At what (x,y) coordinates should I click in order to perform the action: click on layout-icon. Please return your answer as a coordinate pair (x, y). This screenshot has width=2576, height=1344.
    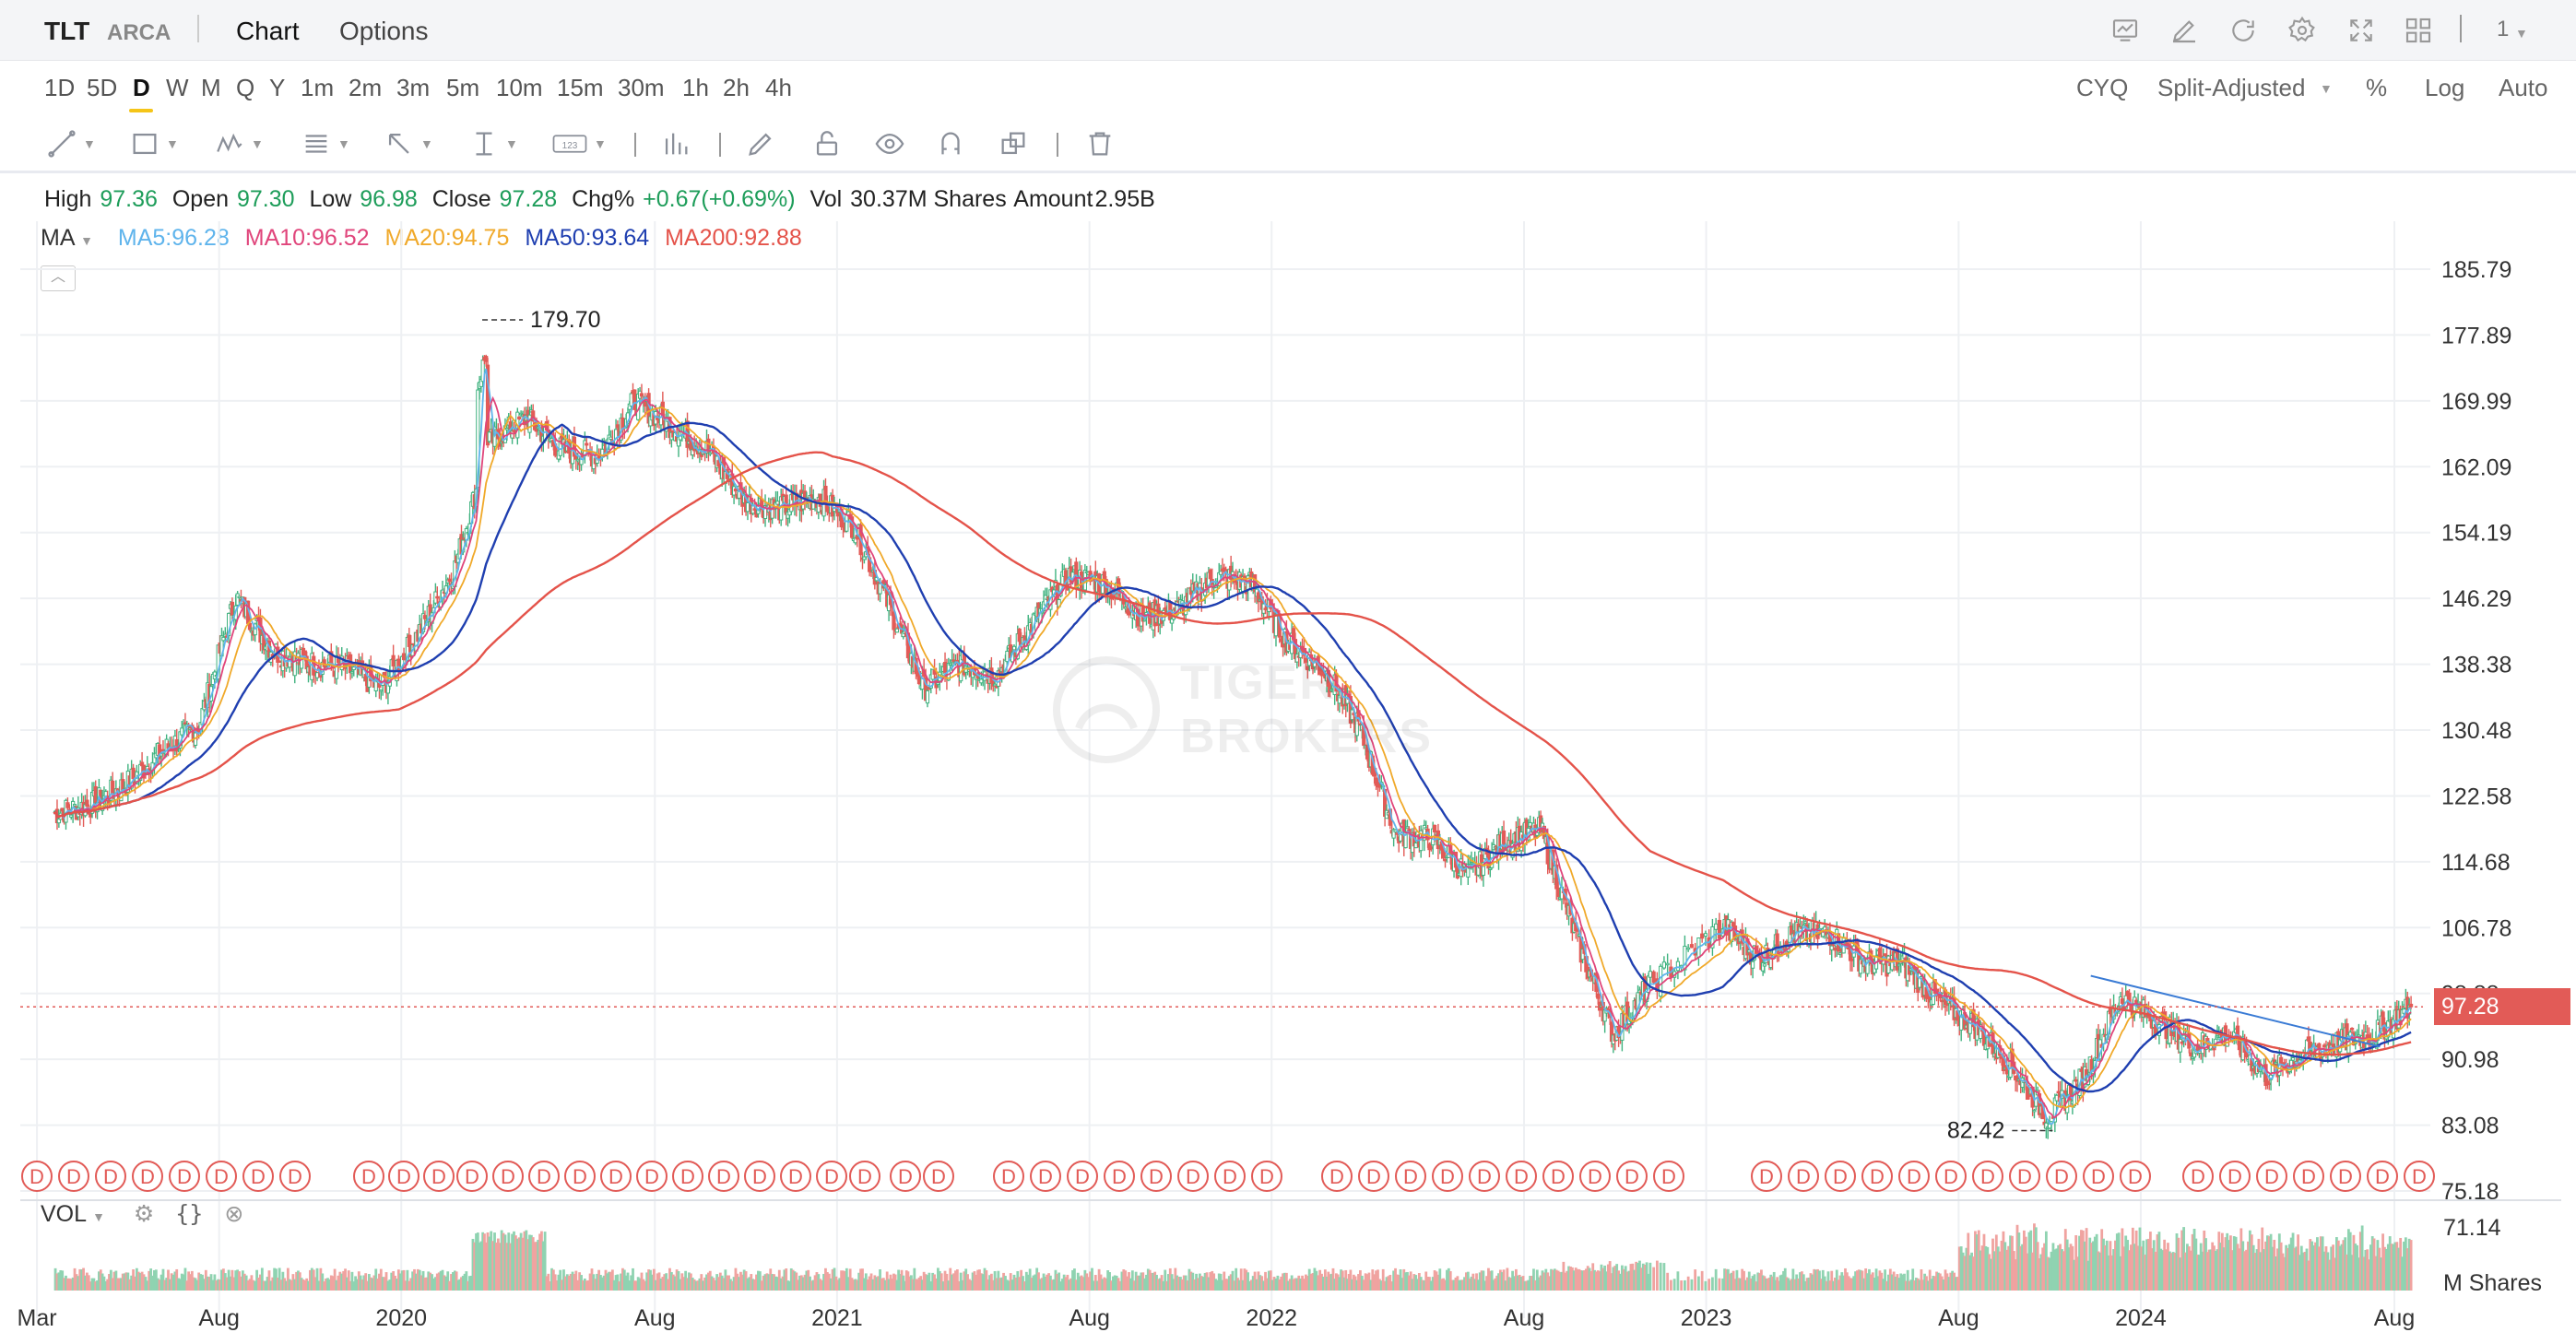
    Looking at the image, I should click on (2418, 30).